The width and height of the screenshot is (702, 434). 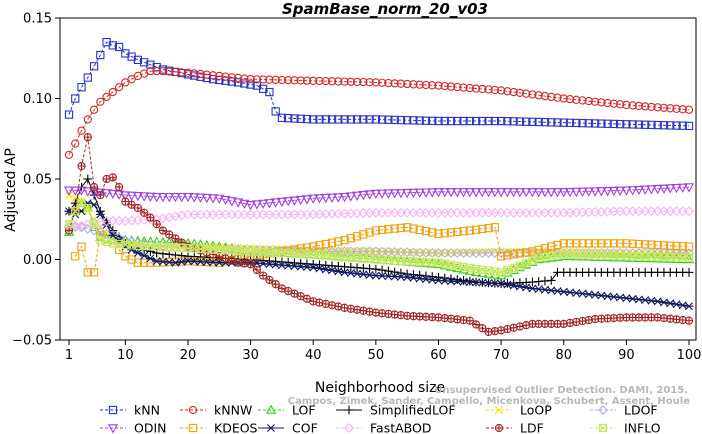 I want to click on y-tick-label: 0.05, so click(x=37, y=180).